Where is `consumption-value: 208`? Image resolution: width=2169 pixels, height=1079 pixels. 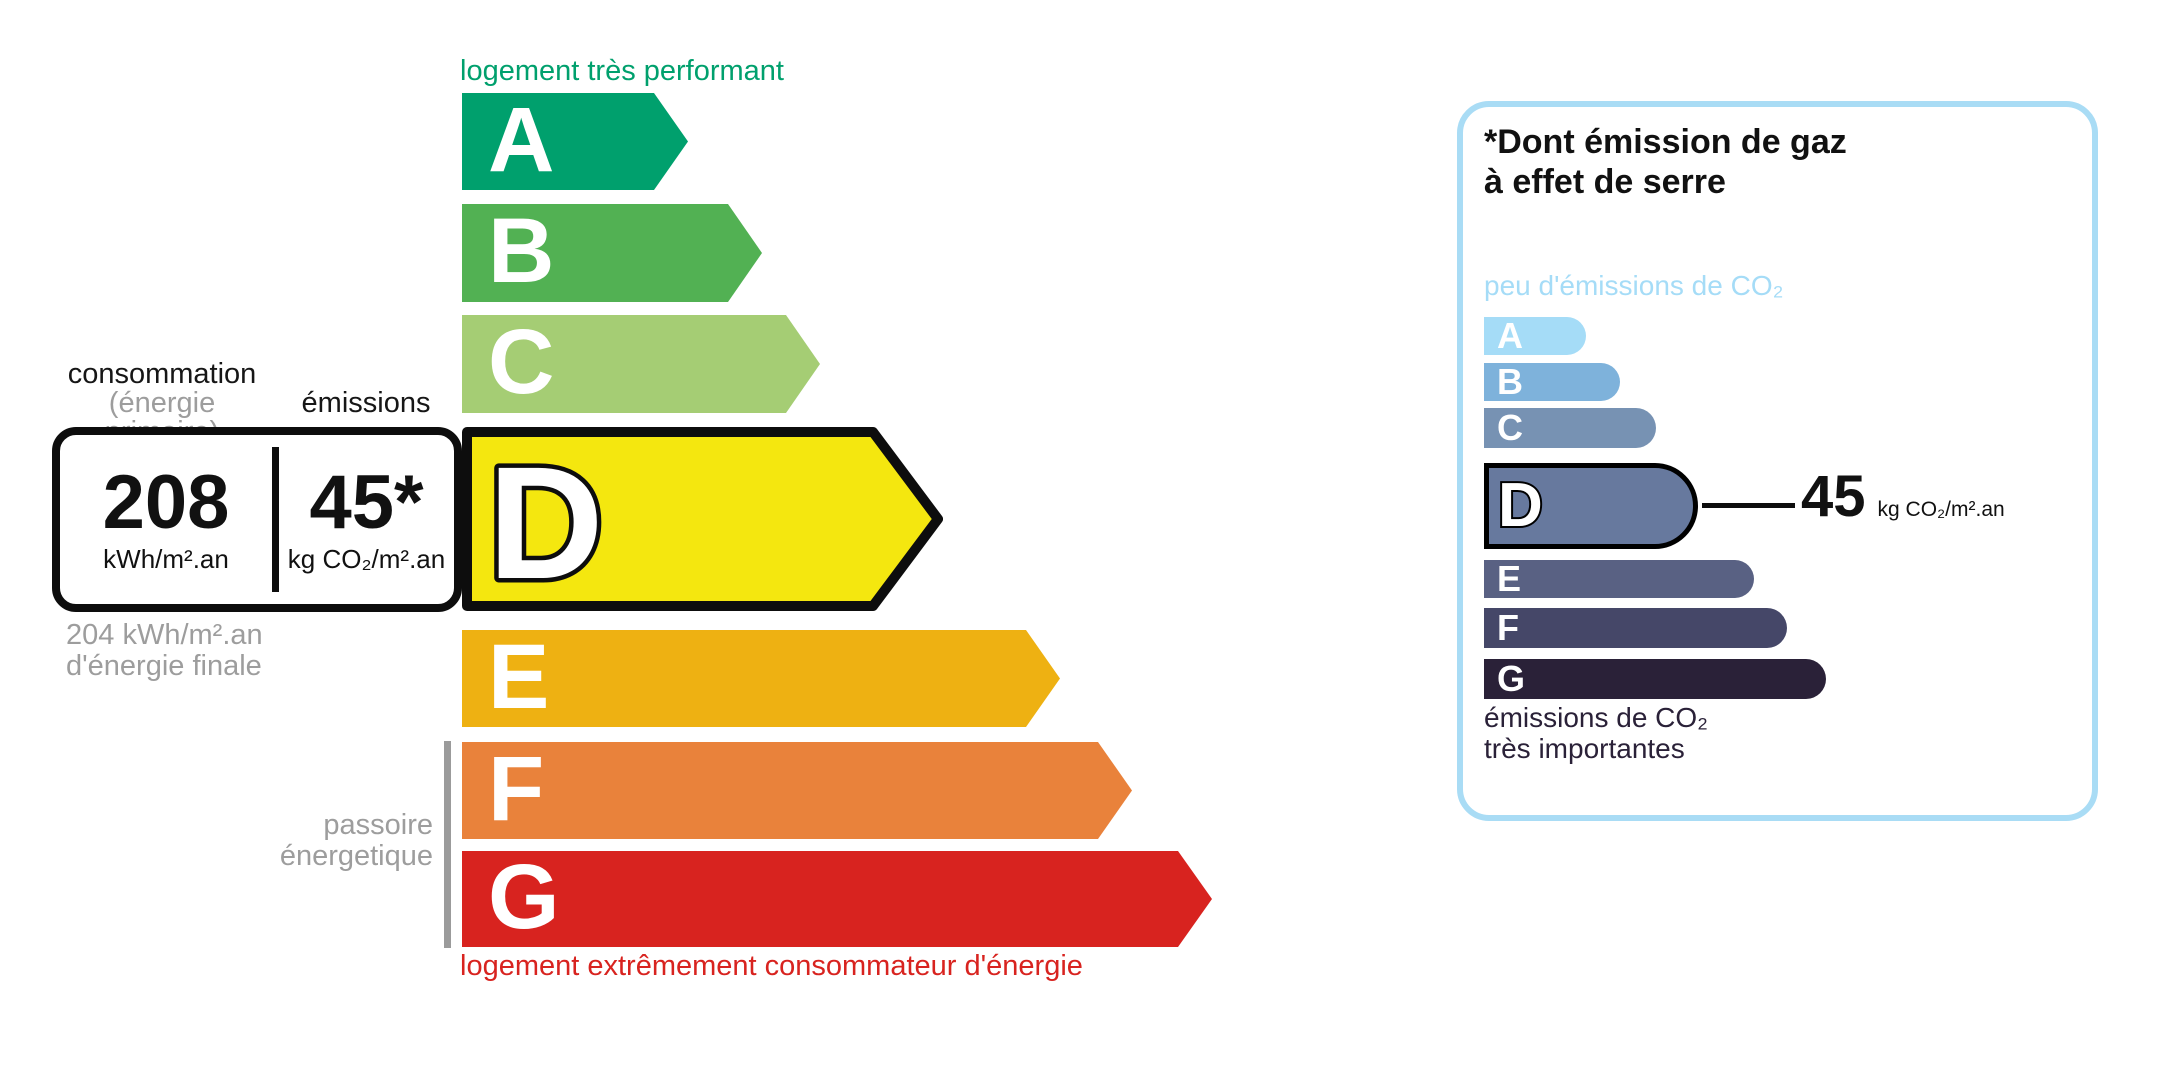 consumption-value: 208 is located at coordinates (166, 502).